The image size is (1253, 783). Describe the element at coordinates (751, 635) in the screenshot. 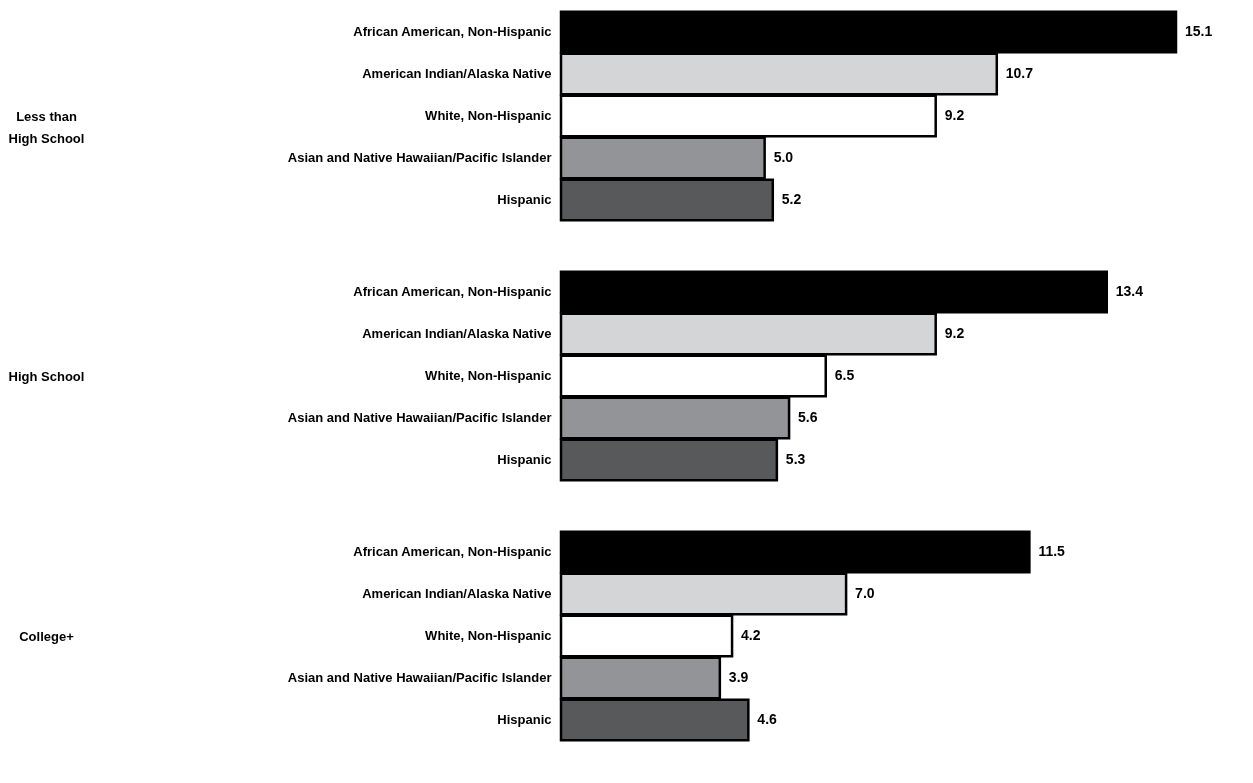

I see `data-label: 4.2` at that location.